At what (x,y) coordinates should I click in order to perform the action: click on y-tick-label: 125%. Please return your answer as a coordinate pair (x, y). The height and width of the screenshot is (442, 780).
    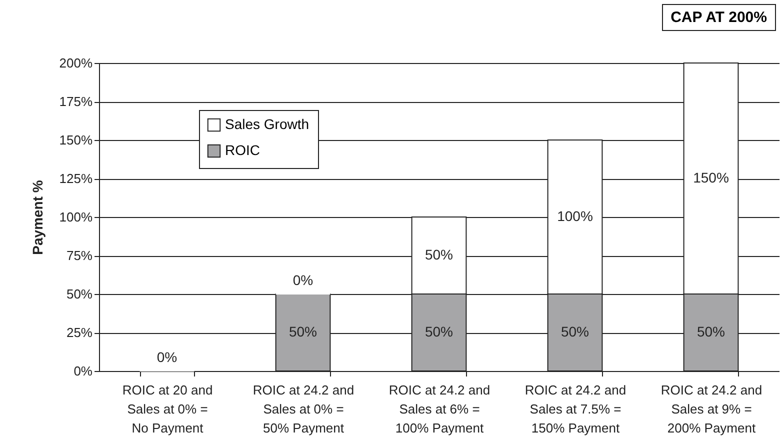
    Looking at the image, I should click on (76, 178).